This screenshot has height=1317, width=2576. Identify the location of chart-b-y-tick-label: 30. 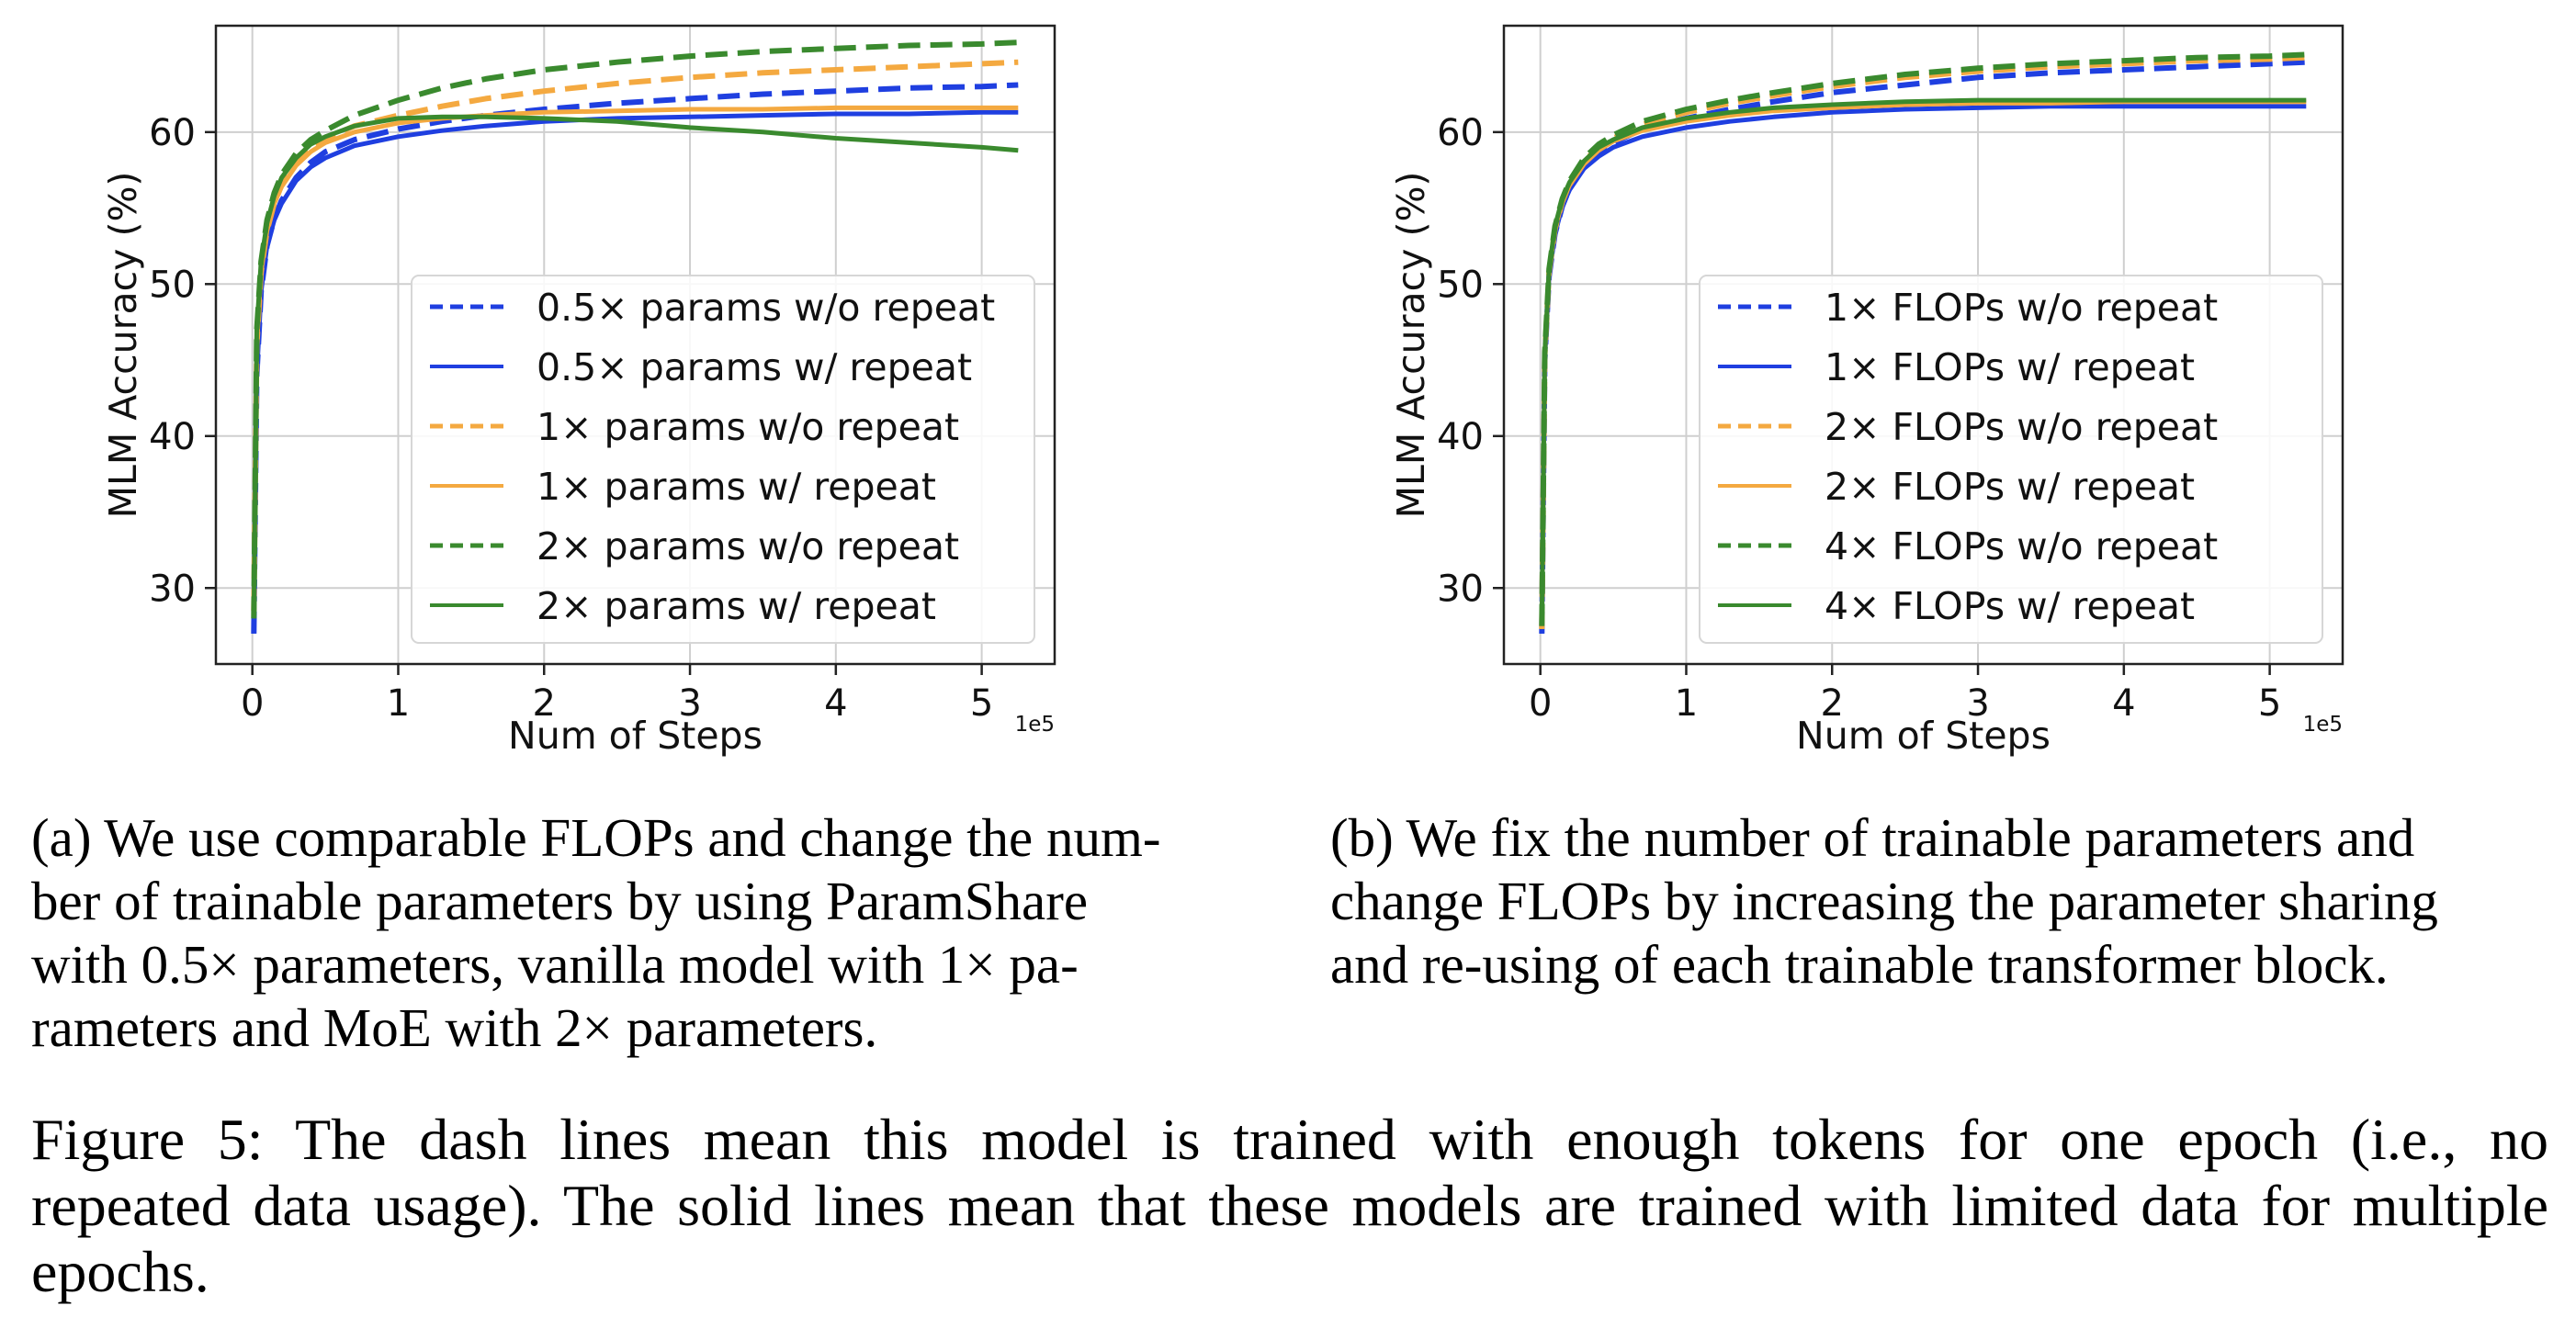
(1460, 589).